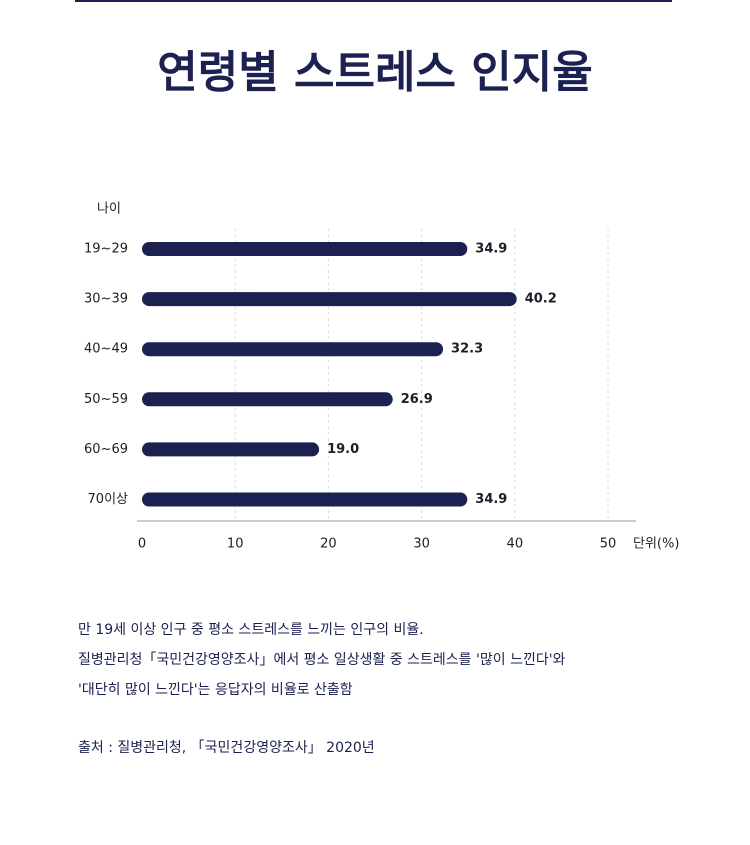 This screenshot has height=845, width=750. What do you see at coordinates (106, 449) in the screenshot?
I see `y-tick-label: 60~69` at bounding box center [106, 449].